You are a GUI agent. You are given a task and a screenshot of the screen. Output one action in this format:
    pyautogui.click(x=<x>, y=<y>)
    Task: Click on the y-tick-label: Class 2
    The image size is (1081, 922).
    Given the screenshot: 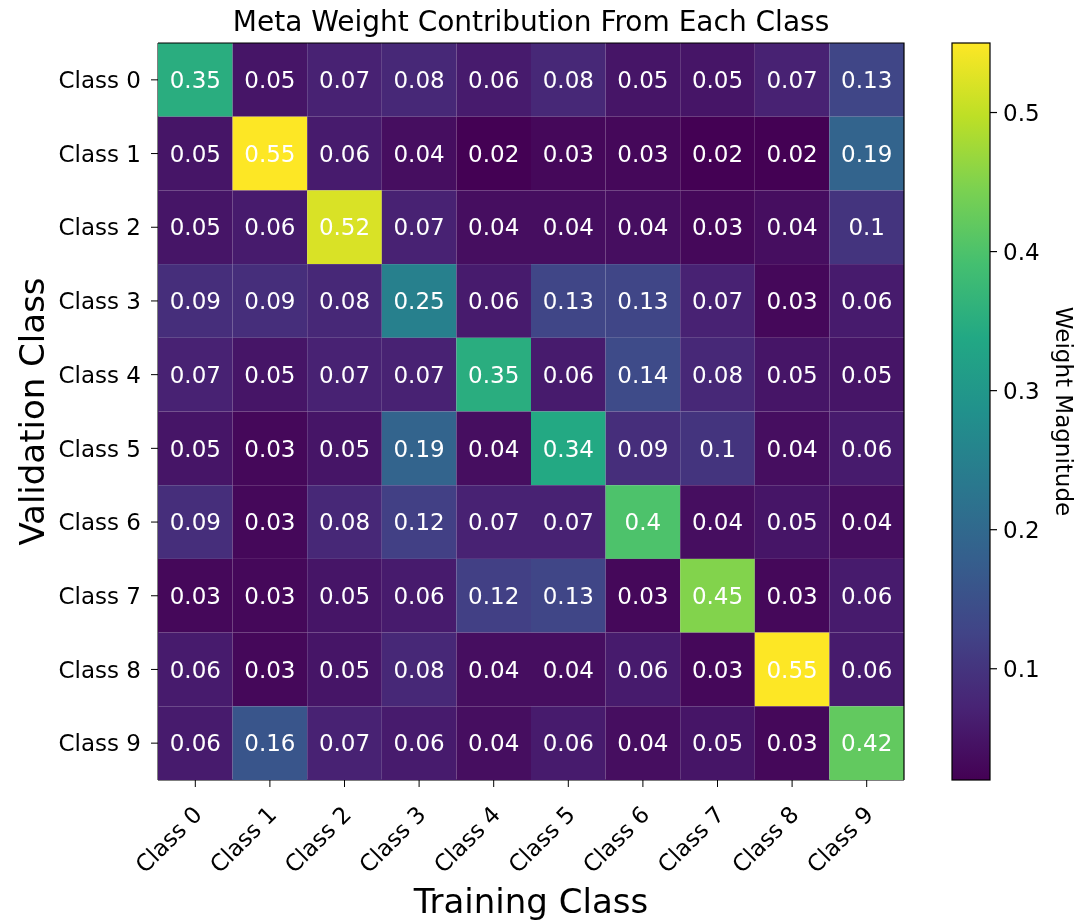 What is the action you would take?
    pyautogui.click(x=99, y=227)
    